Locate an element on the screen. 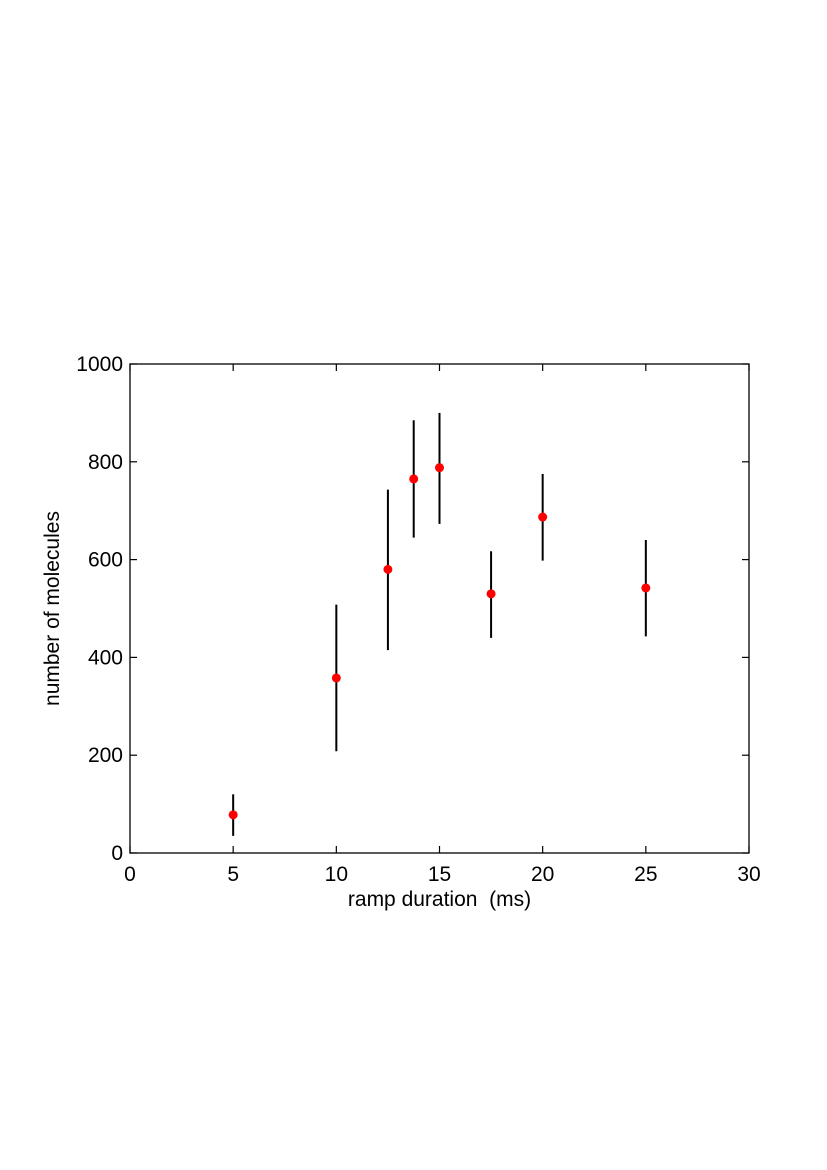 This screenshot has height=1170, width=827. y-tick-label: 400 is located at coordinates (105, 657).